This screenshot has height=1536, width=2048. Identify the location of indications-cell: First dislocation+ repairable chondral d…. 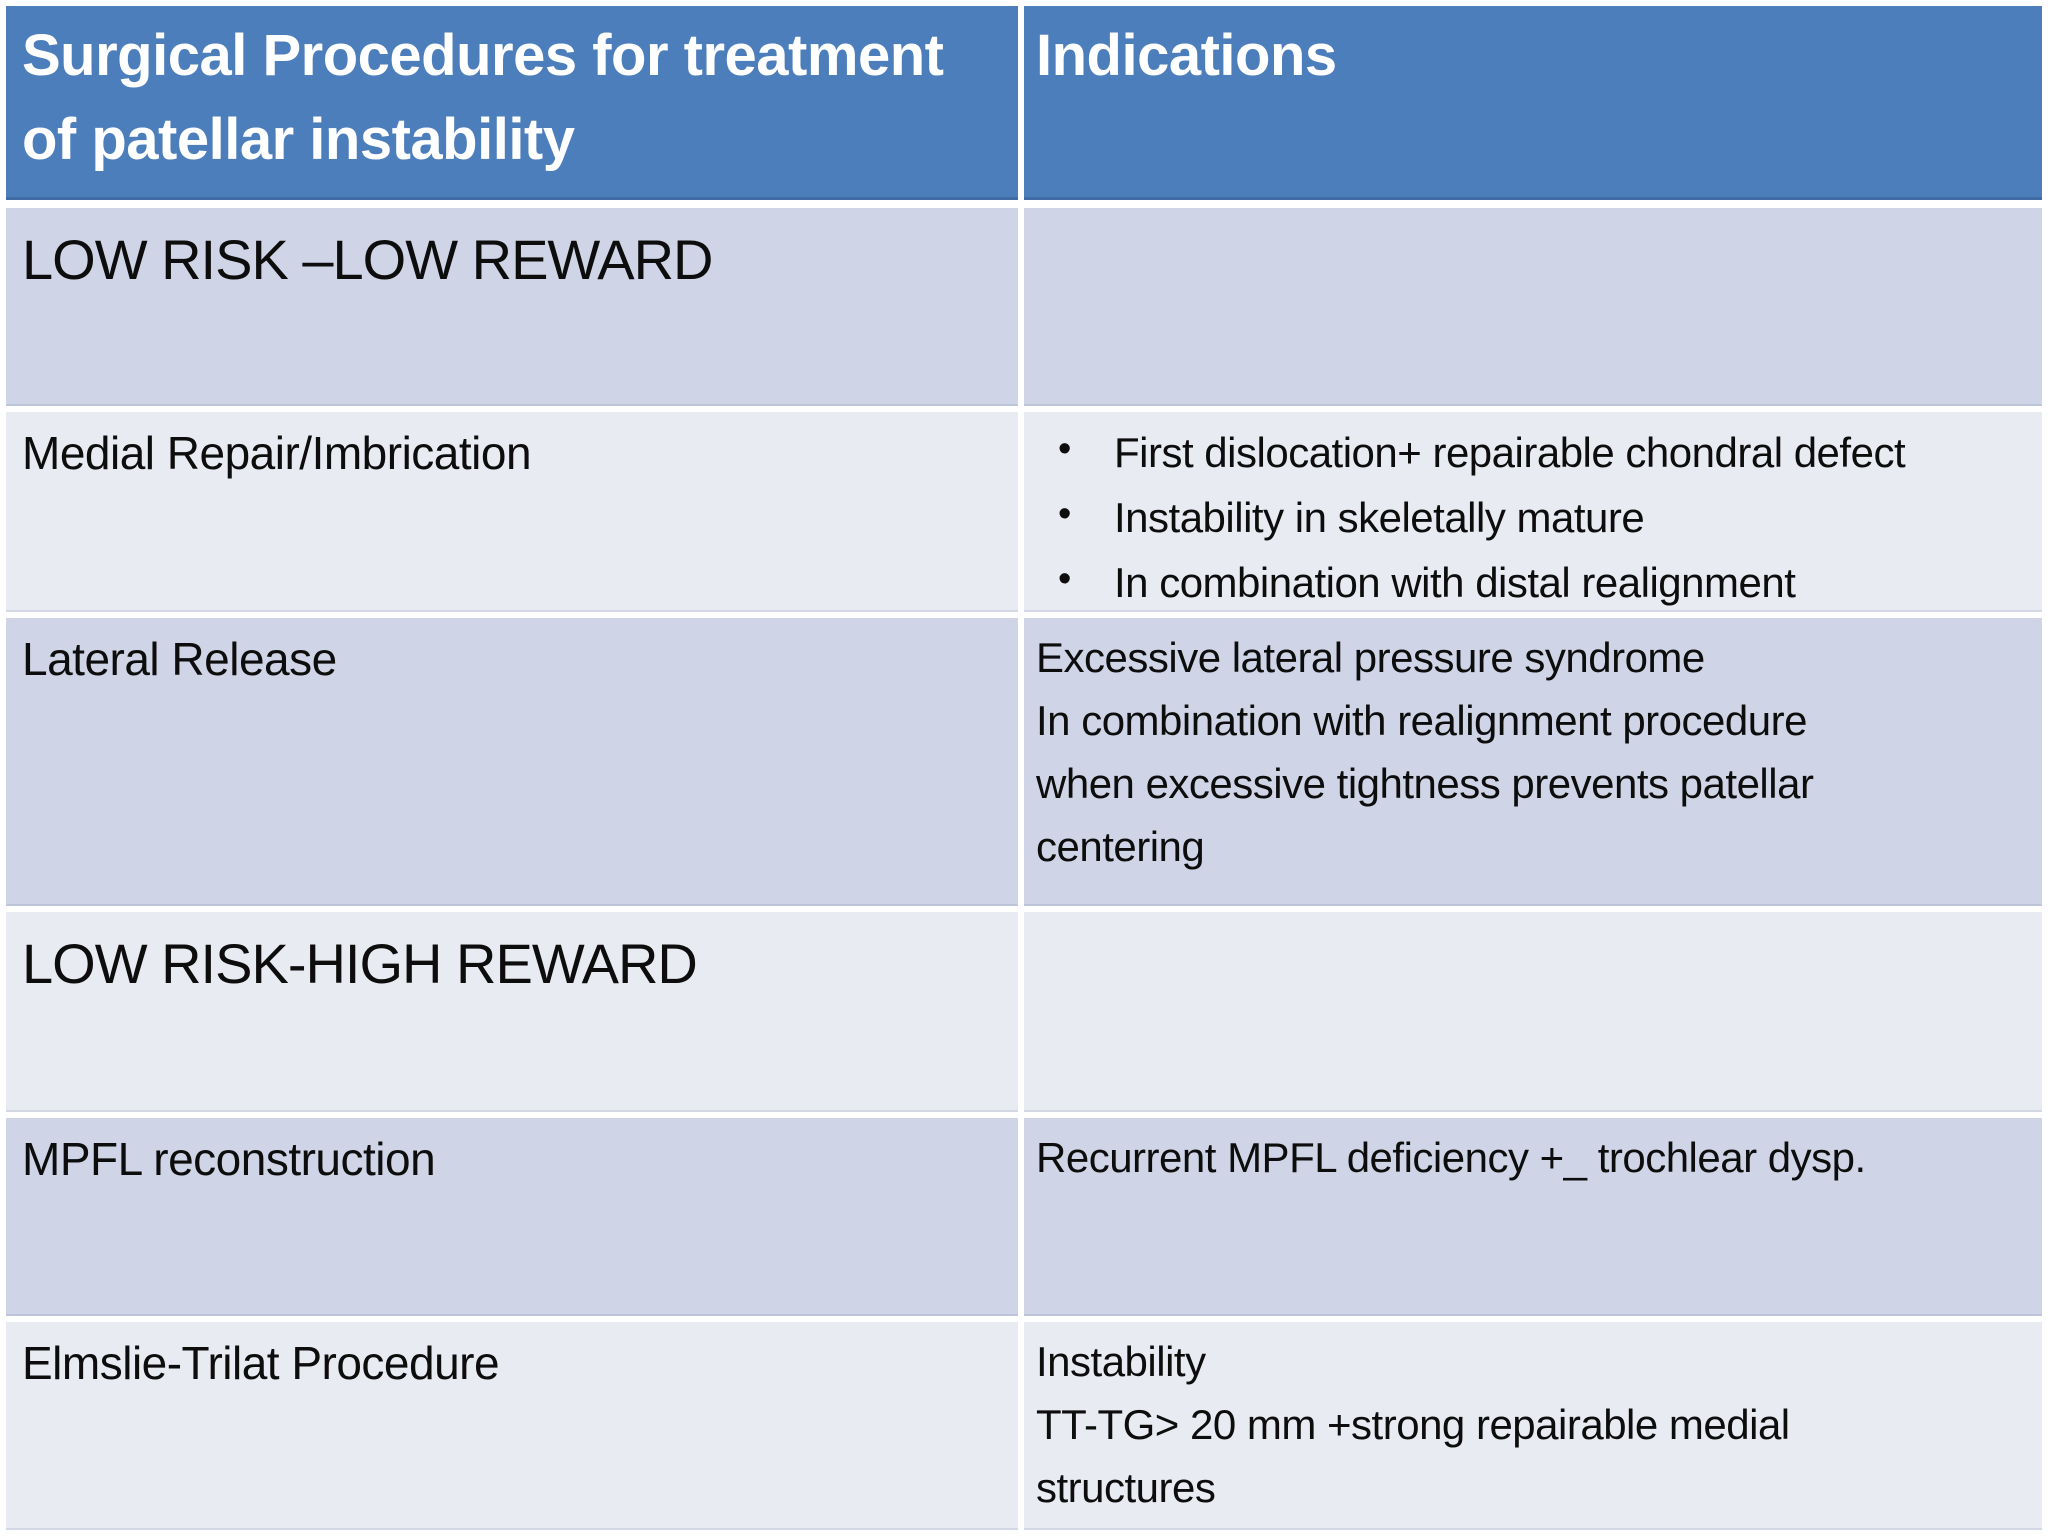
(1533, 512).